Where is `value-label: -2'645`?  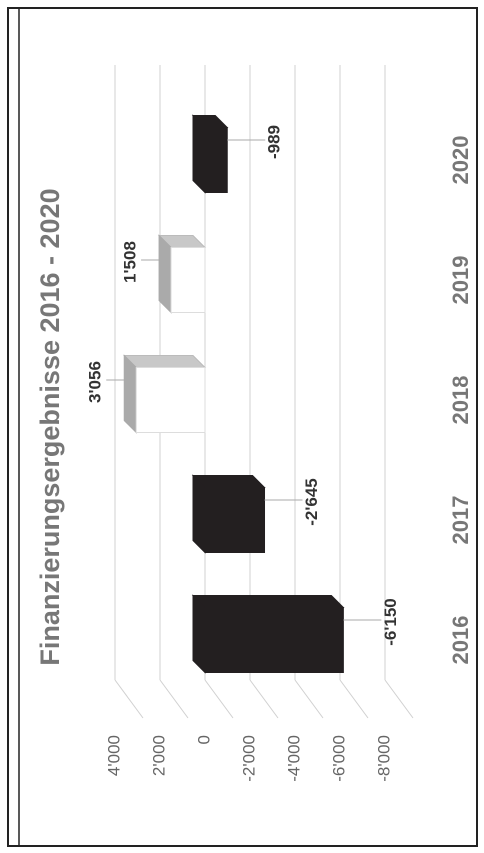
value-label: -2'645 is located at coordinates (311, 502).